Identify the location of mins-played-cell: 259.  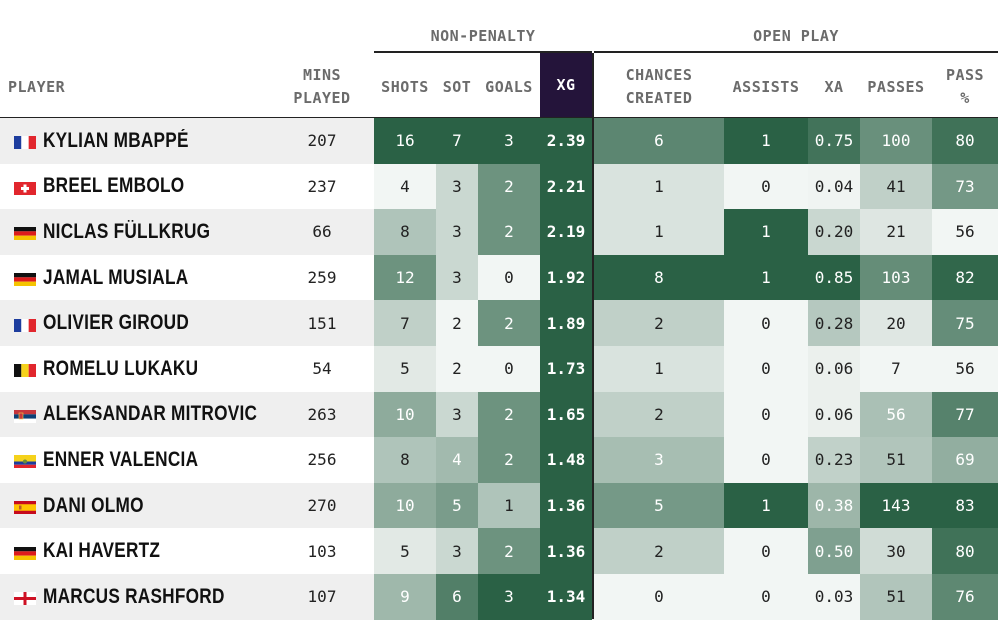
(322, 278).